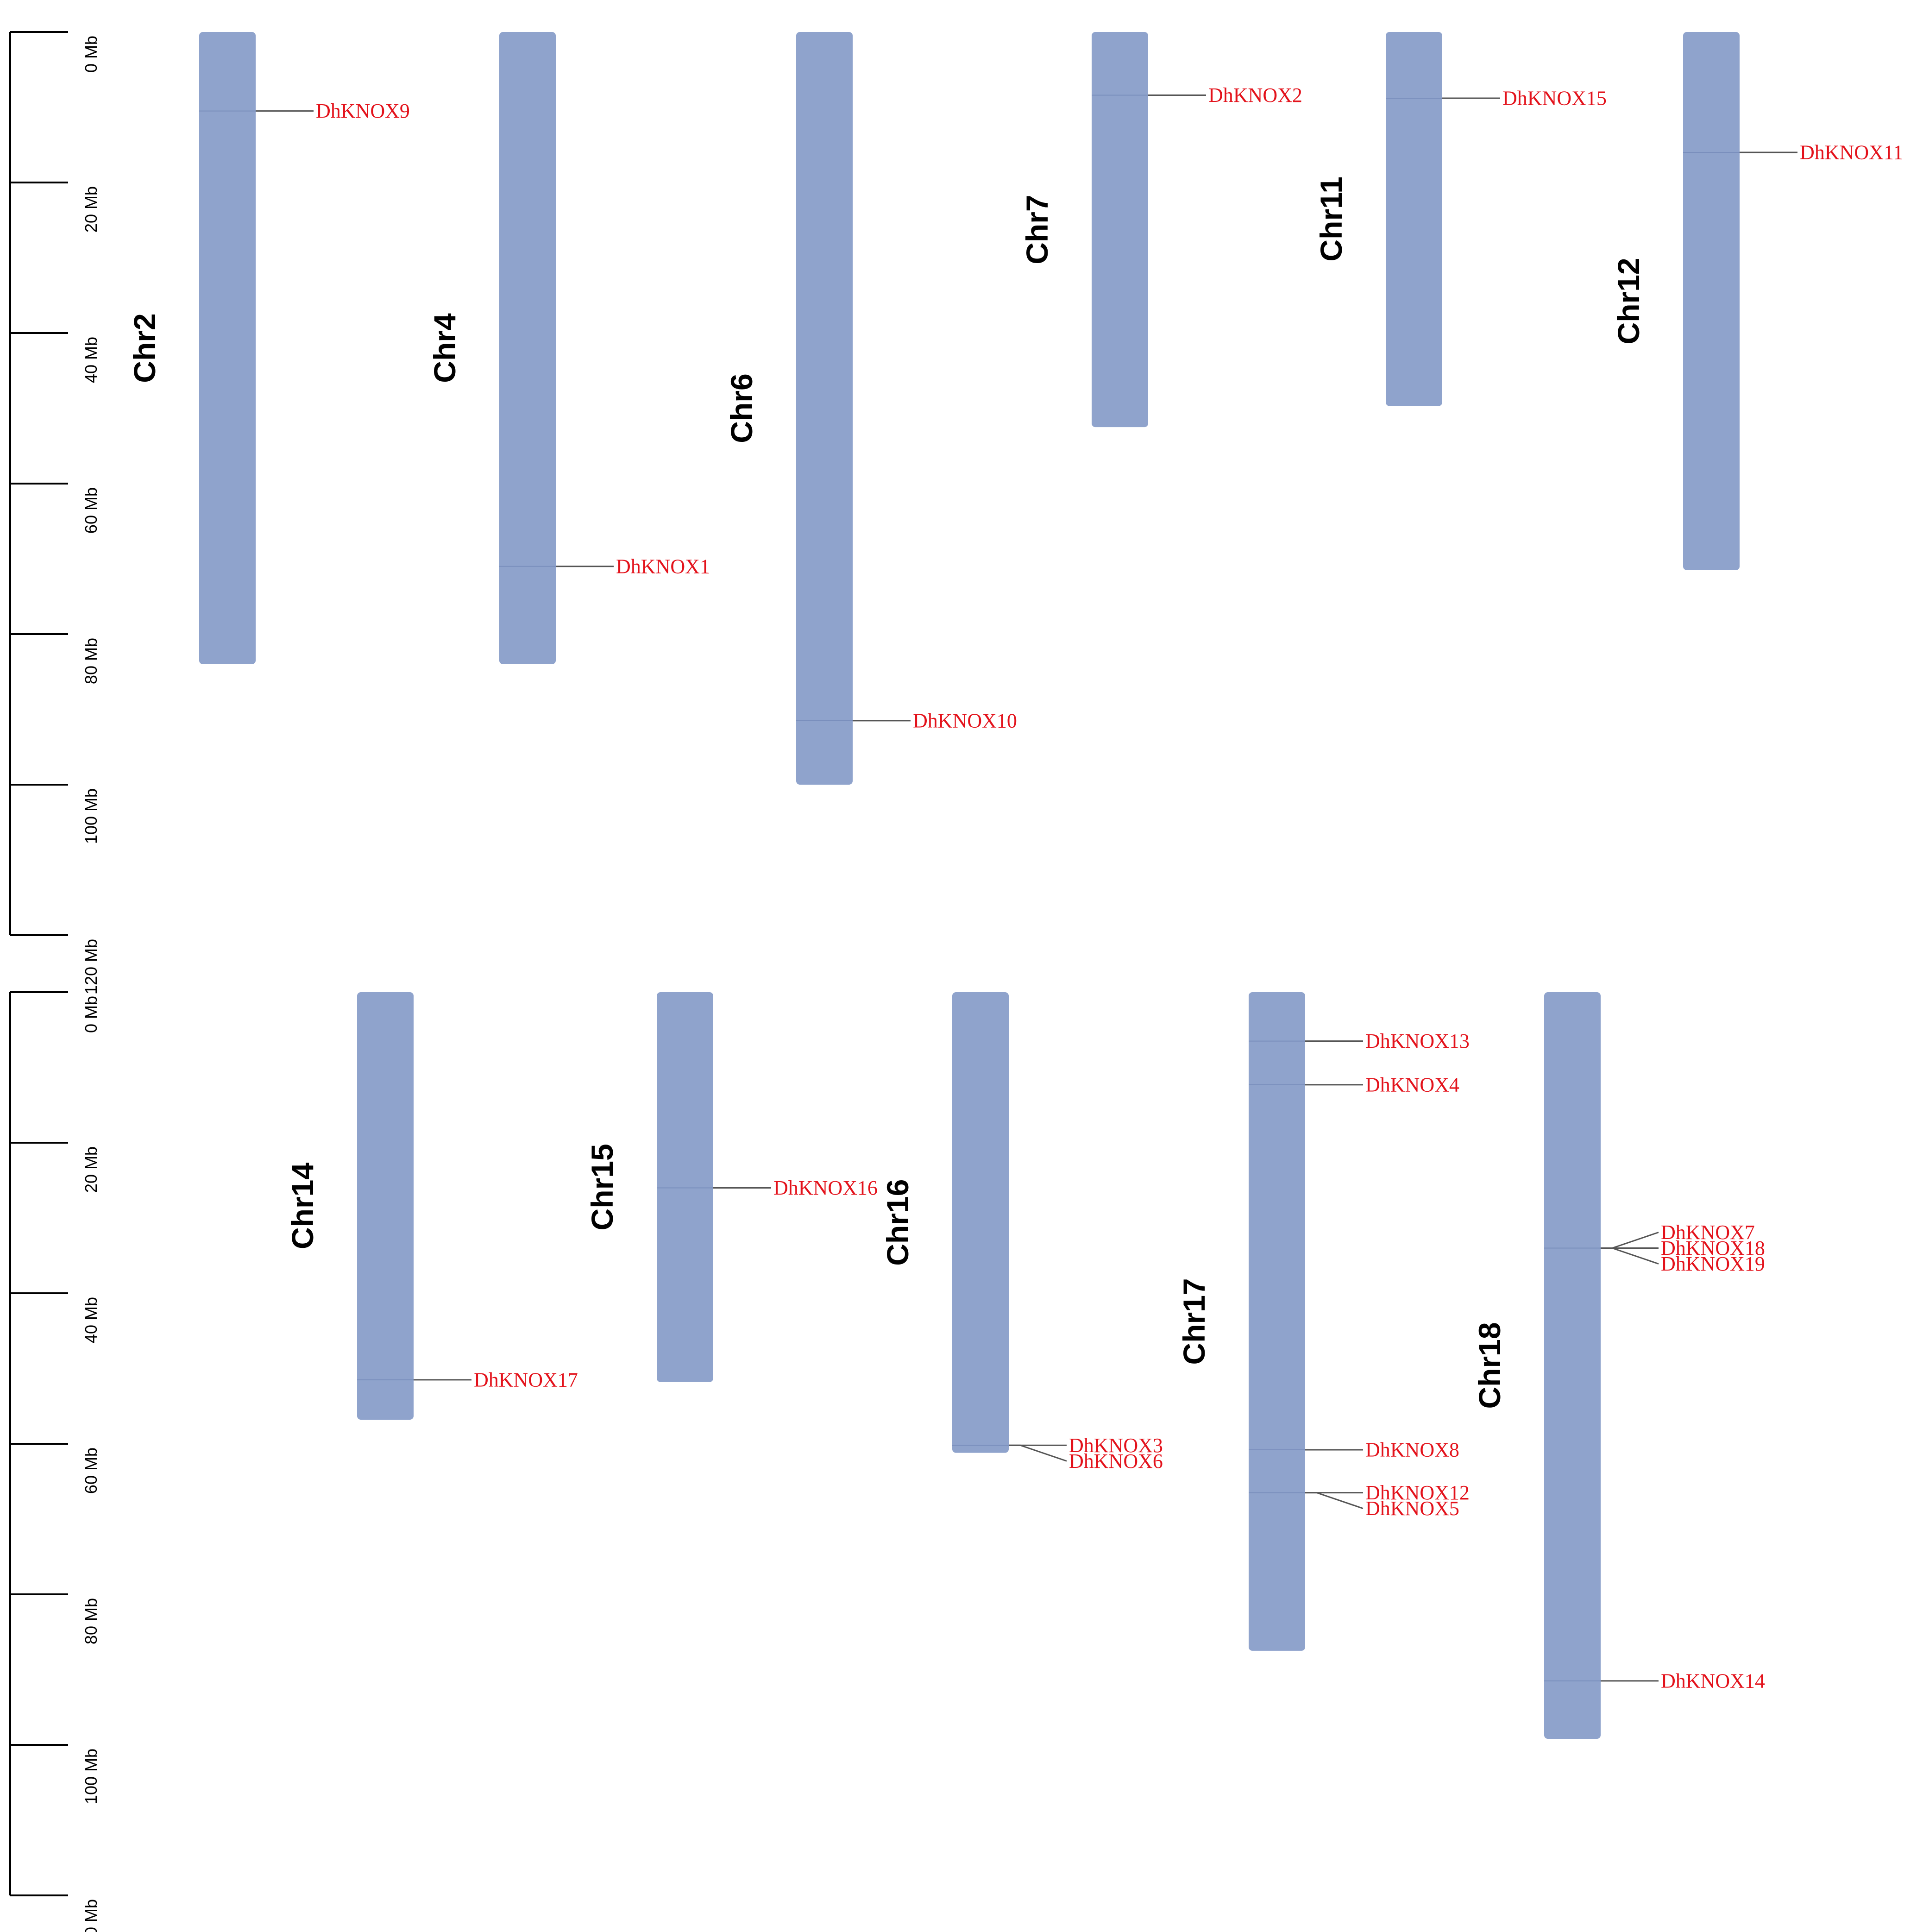 This screenshot has width=1923, height=1932. I want to click on gene-label: DhKNOX10, so click(965, 720).